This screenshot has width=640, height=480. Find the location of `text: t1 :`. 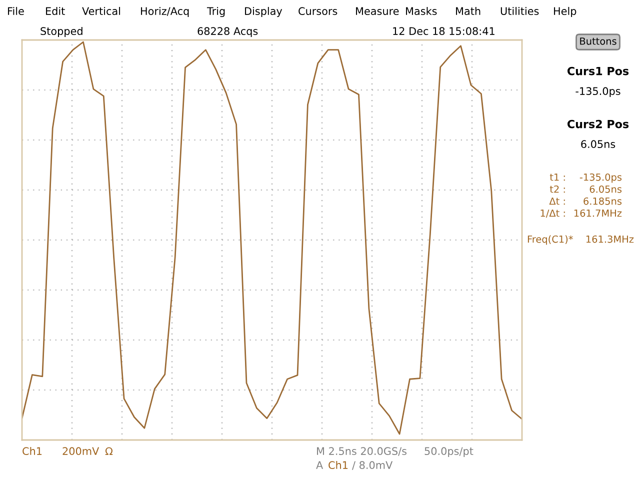

text: t1 : is located at coordinates (557, 177).